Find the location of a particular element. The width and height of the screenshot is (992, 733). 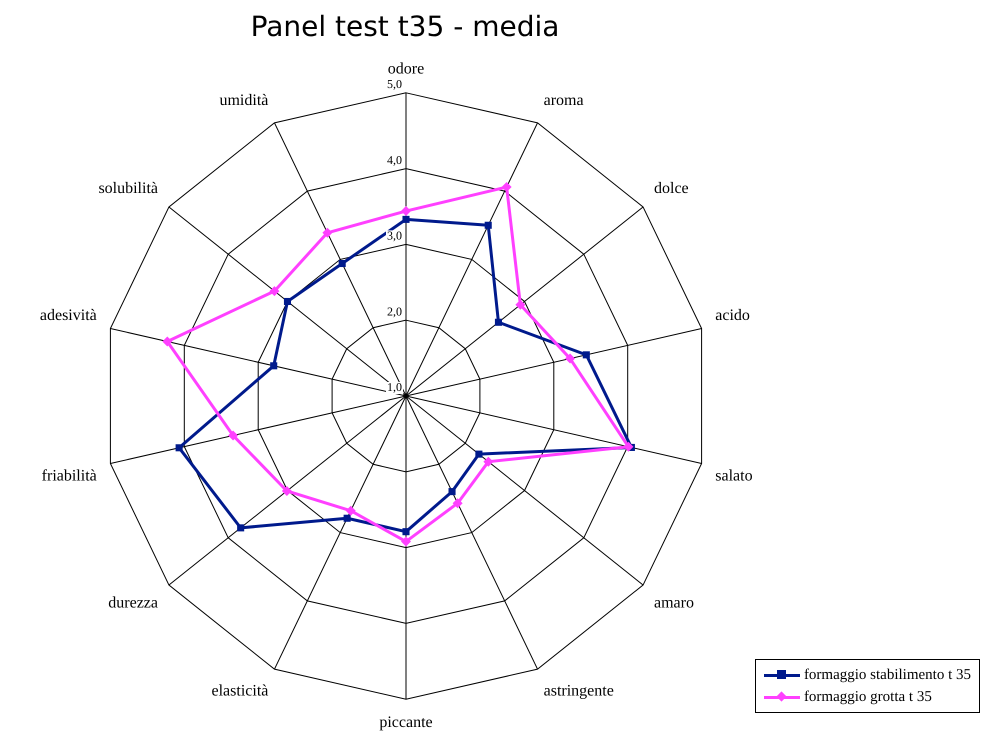

spoke-label: friabilità is located at coordinates (69, 475).